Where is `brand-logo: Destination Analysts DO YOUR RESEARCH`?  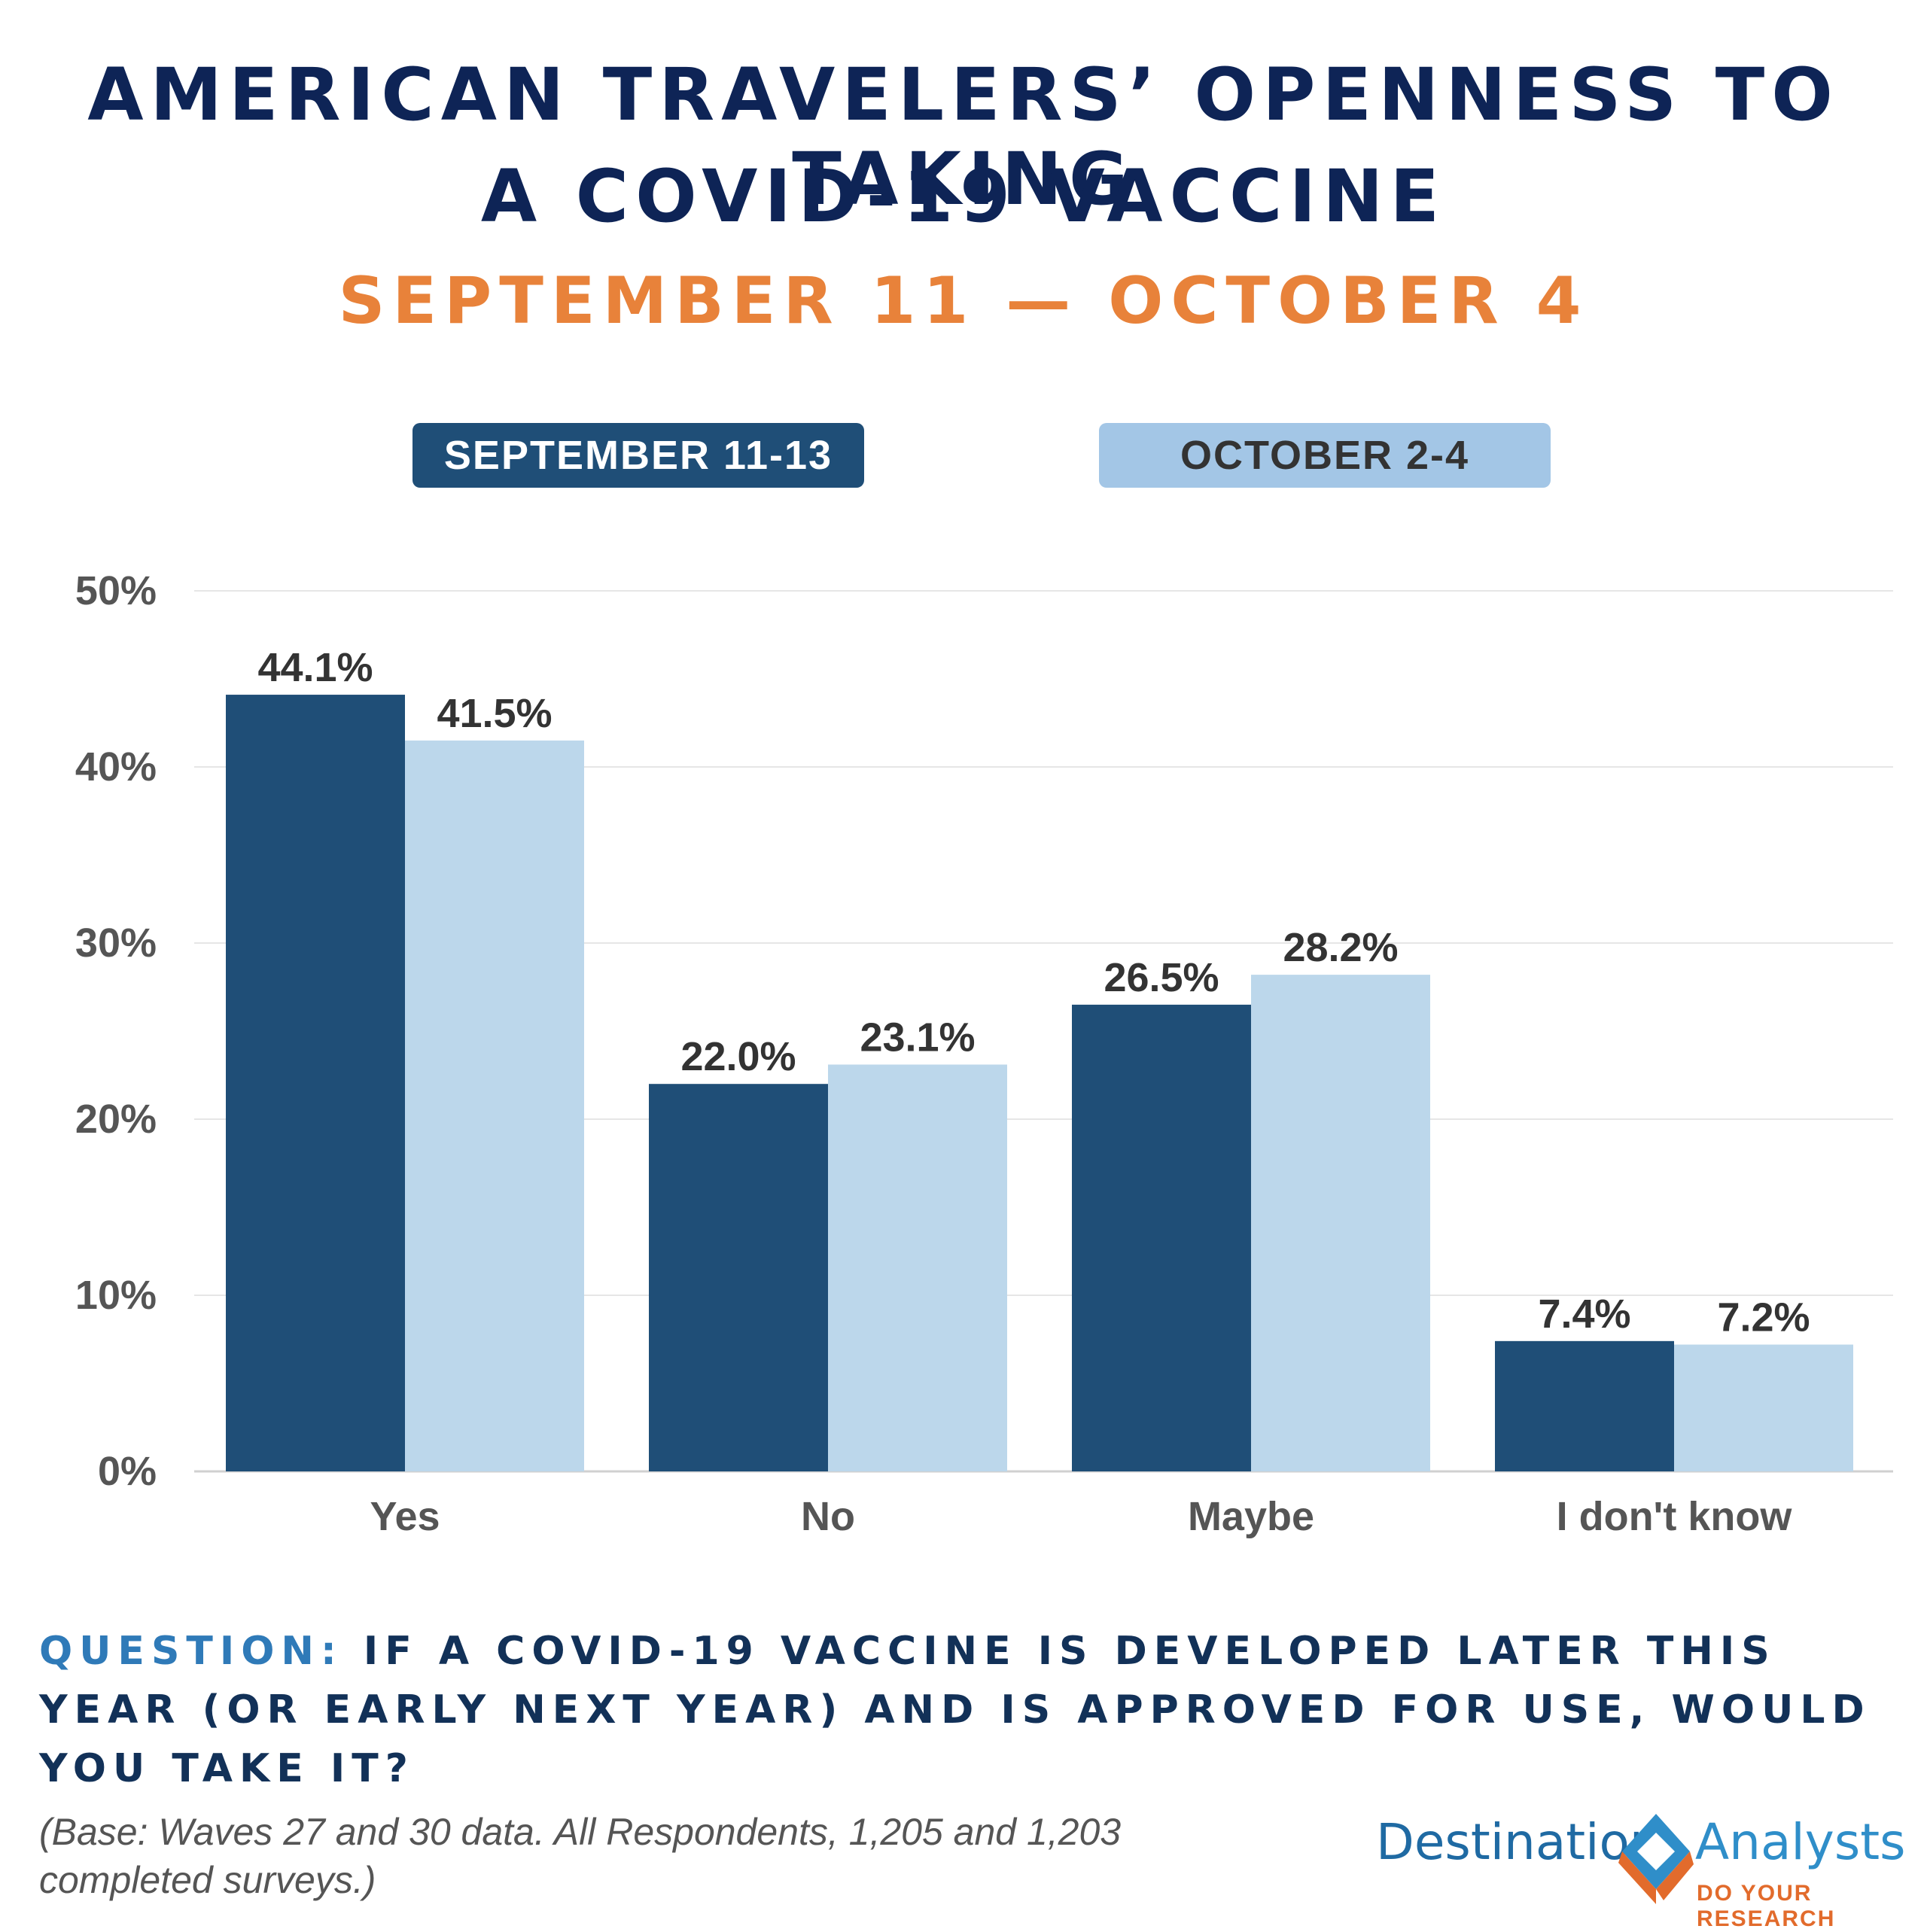
brand-logo: Destination Analysts DO YOUR RESEARCH is located at coordinates (1641, 1867).